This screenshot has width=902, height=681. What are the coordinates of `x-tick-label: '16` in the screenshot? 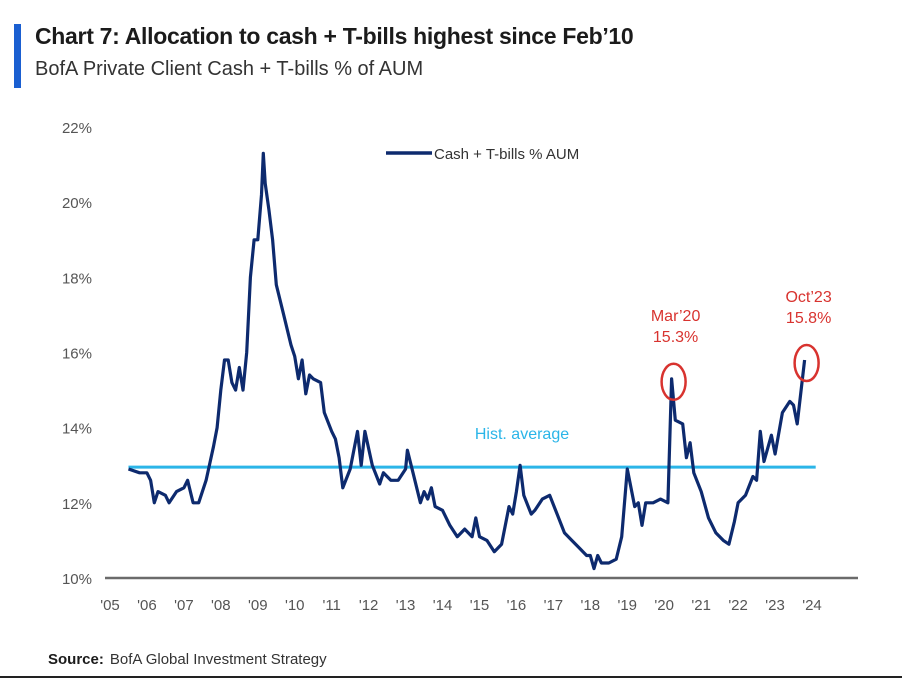 It's located at (517, 605).